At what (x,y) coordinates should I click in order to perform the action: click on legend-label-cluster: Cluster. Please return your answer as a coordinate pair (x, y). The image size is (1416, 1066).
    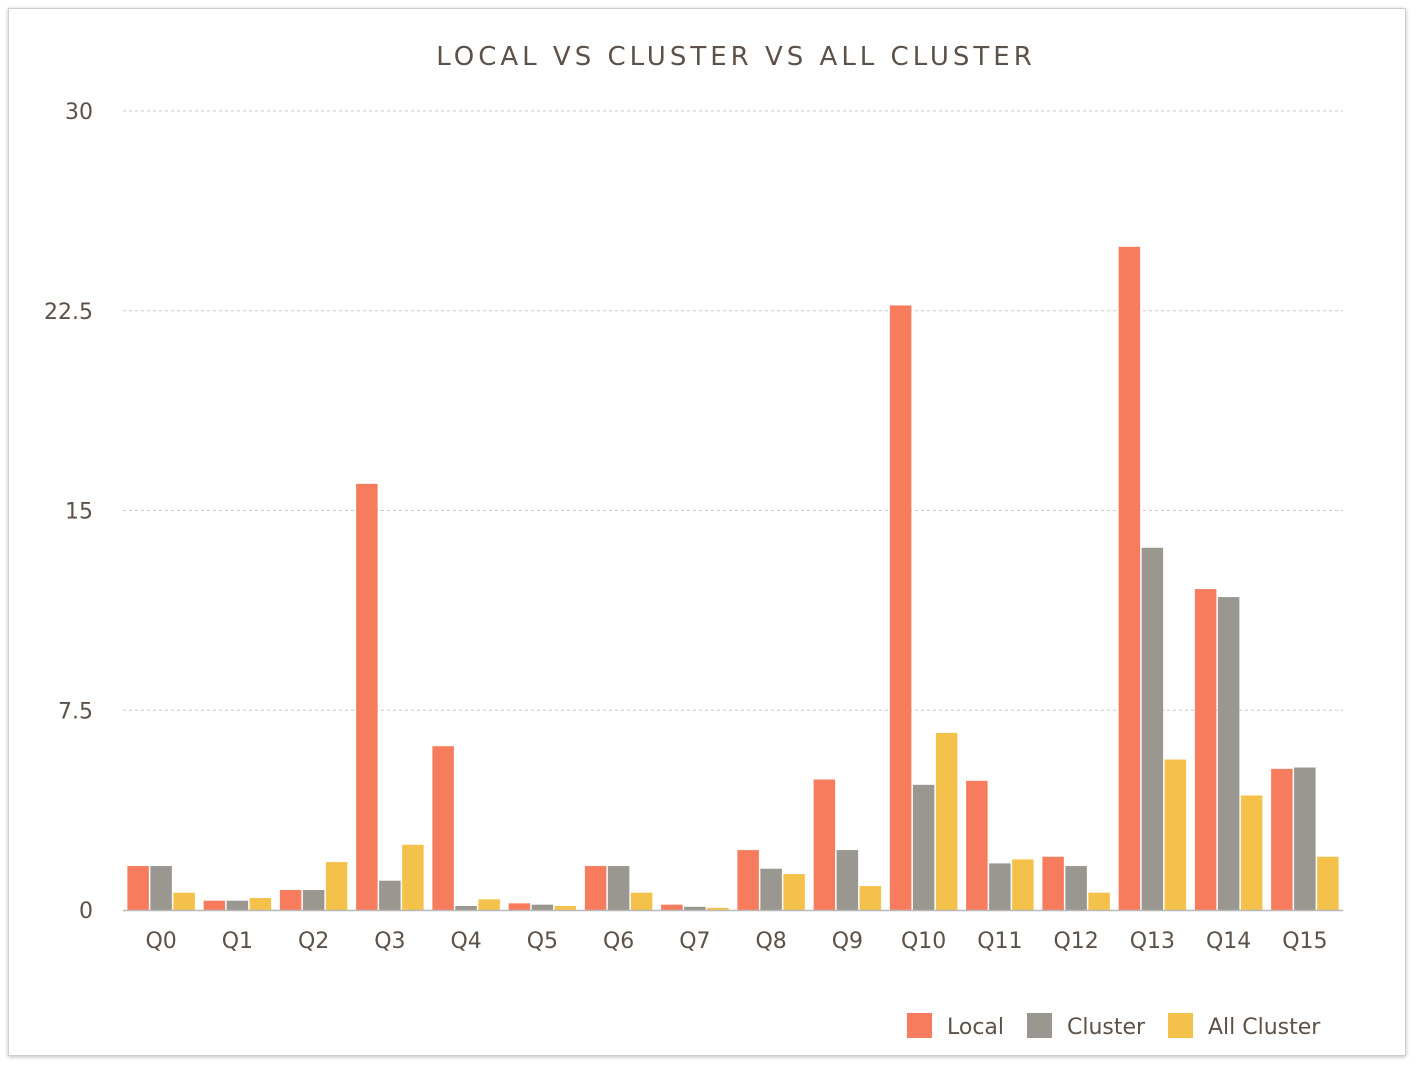
    Looking at the image, I should click on (1106, 1027).